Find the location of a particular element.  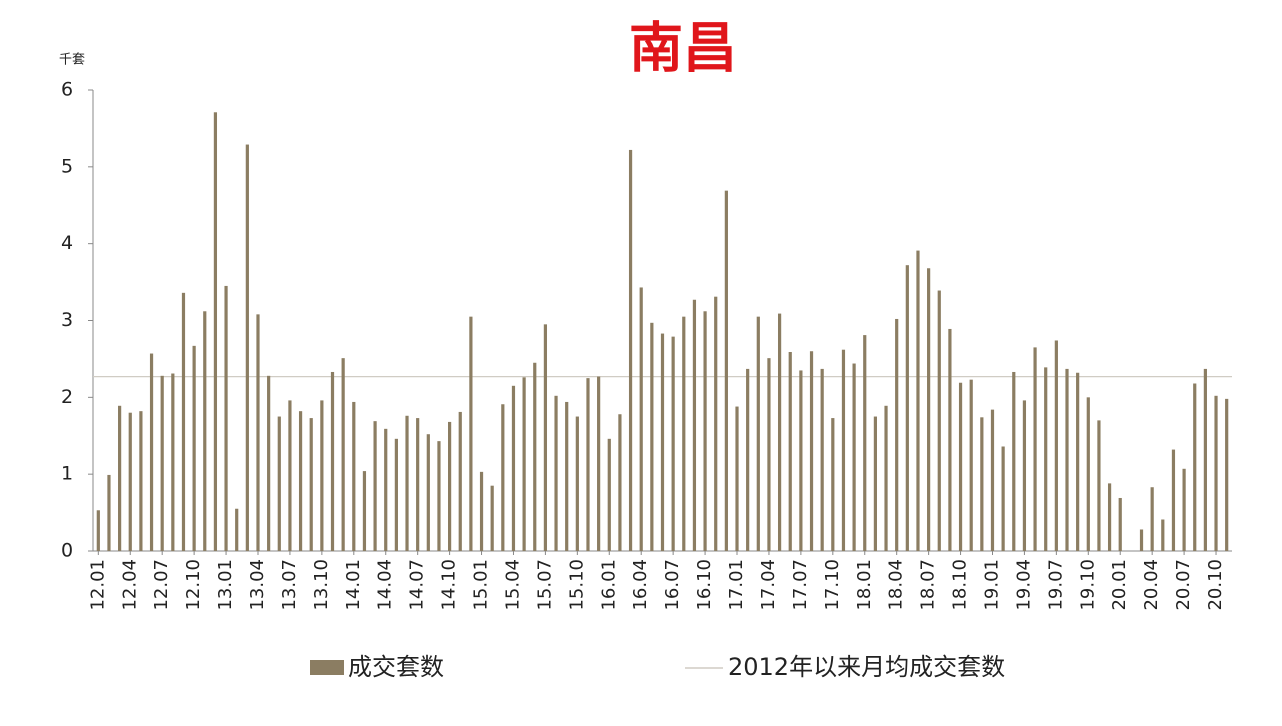

x-tick-label: 16.04 is located at coordinates (640, 585).